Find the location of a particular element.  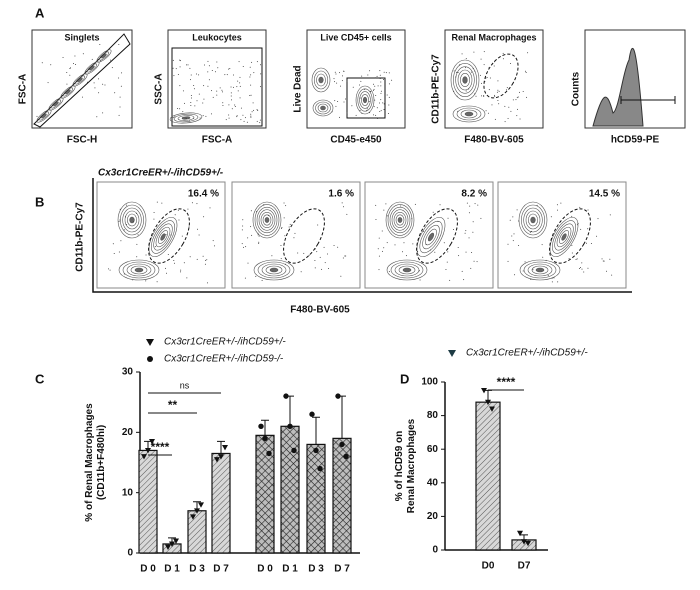

y-tick-label: 100 is located at coordinates (429, 382).